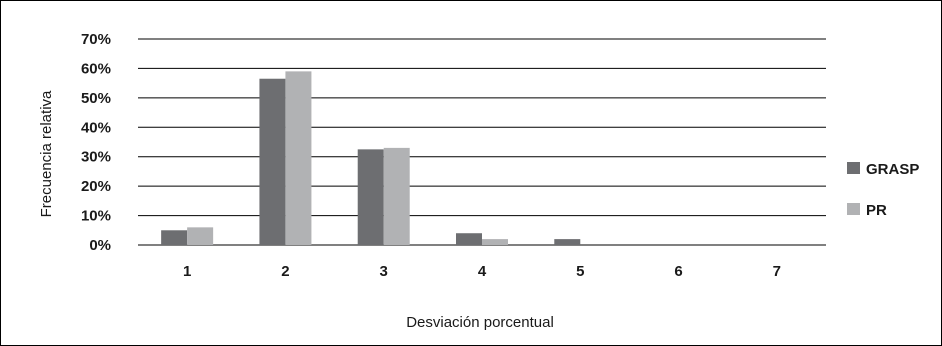 The height and width of the screenshot is (346, 942). What do you see at coordinates (678, 271) in the screenshot?
I see `x-tick-label: 6` at bounding box center [678, 271].